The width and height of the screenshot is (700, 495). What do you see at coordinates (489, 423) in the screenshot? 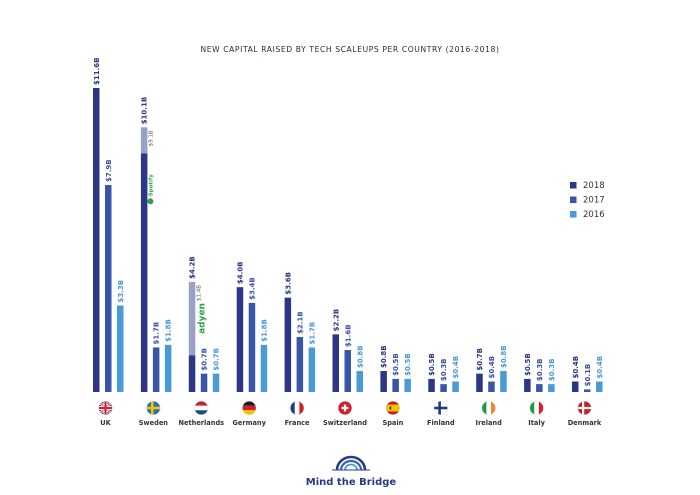
I see `category-label: Ireland` at bounding box center [489, 423].